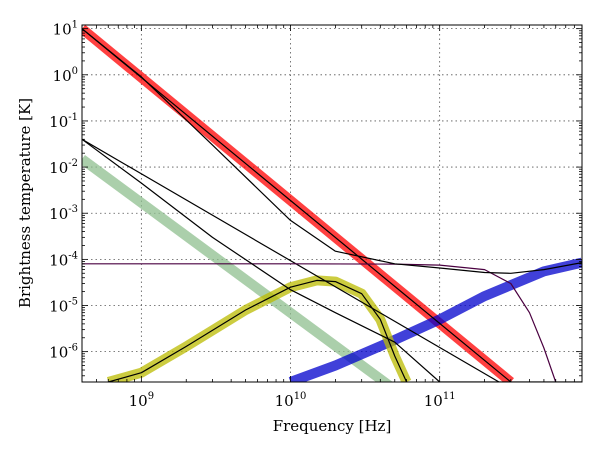 The height and width of the screenshot is (450, 600). I want to click on y-tick-exponent: -2, so click(73, 163).